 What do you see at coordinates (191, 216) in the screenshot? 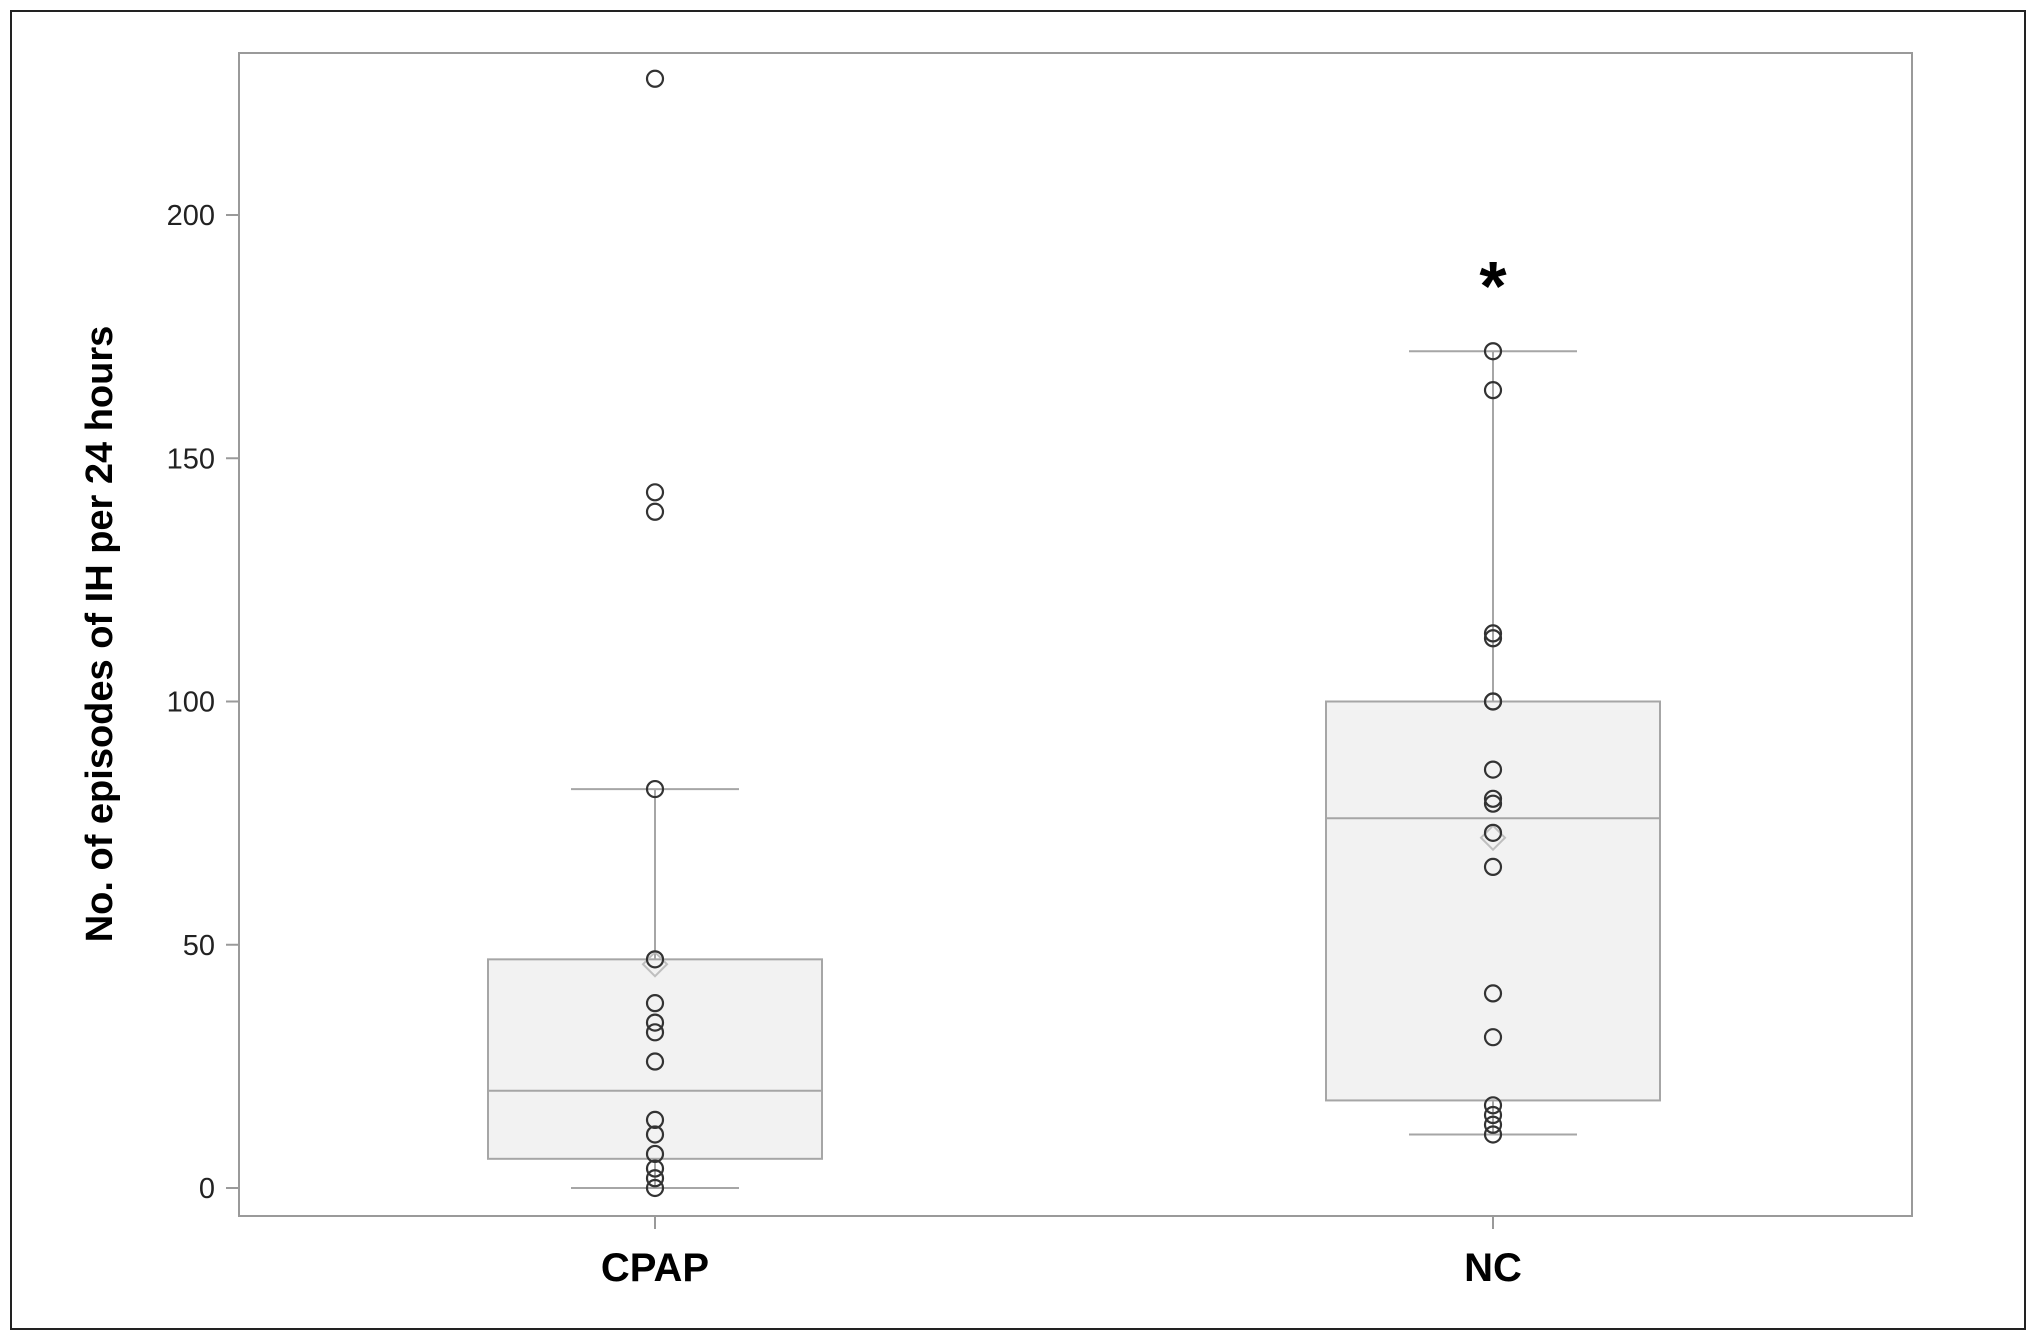
I see `y-tick-label: 200` at bounding box center [191, 216].